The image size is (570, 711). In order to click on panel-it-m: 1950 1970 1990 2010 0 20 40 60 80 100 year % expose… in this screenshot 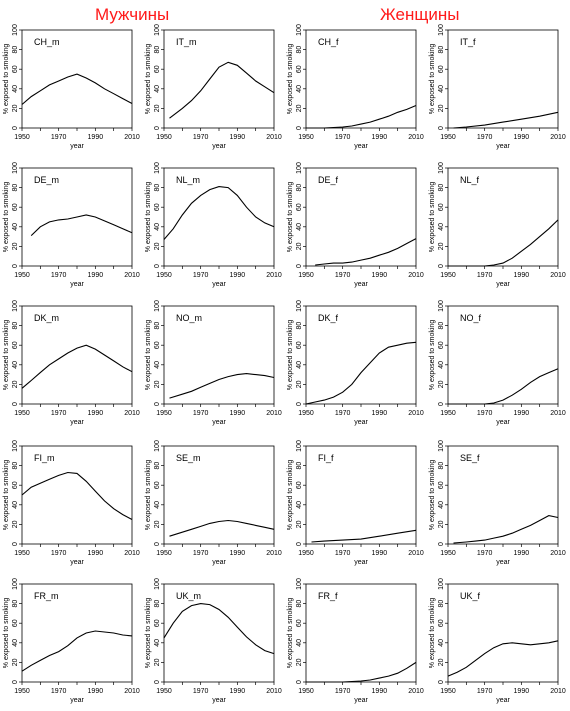, I will do `click(213, 87)`.